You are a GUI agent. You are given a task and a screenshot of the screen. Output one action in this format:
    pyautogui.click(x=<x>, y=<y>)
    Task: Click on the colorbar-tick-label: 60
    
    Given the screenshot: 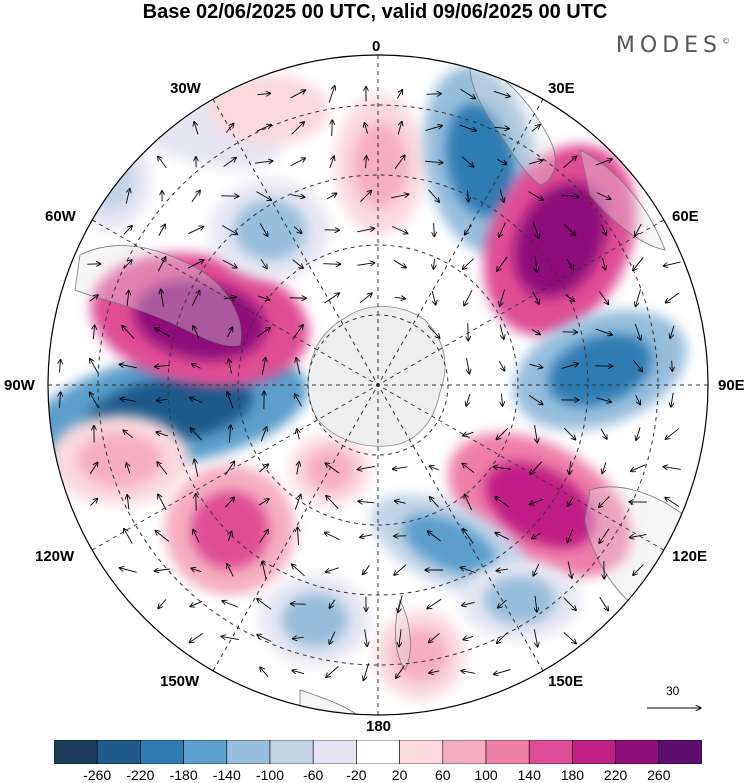 What is the action you would take?
    pyautogui.click(x=443, y=775)
    